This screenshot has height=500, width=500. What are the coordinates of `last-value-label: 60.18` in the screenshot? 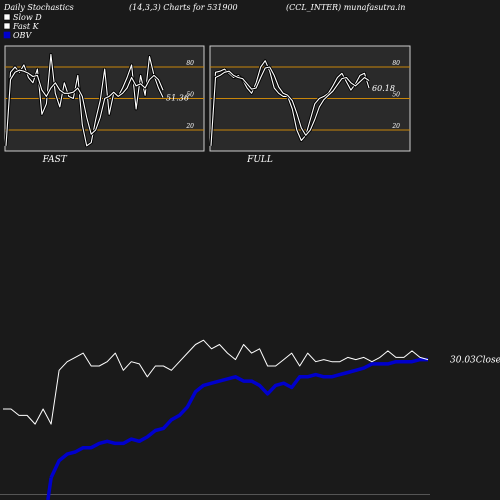 It's located at (383, 88).